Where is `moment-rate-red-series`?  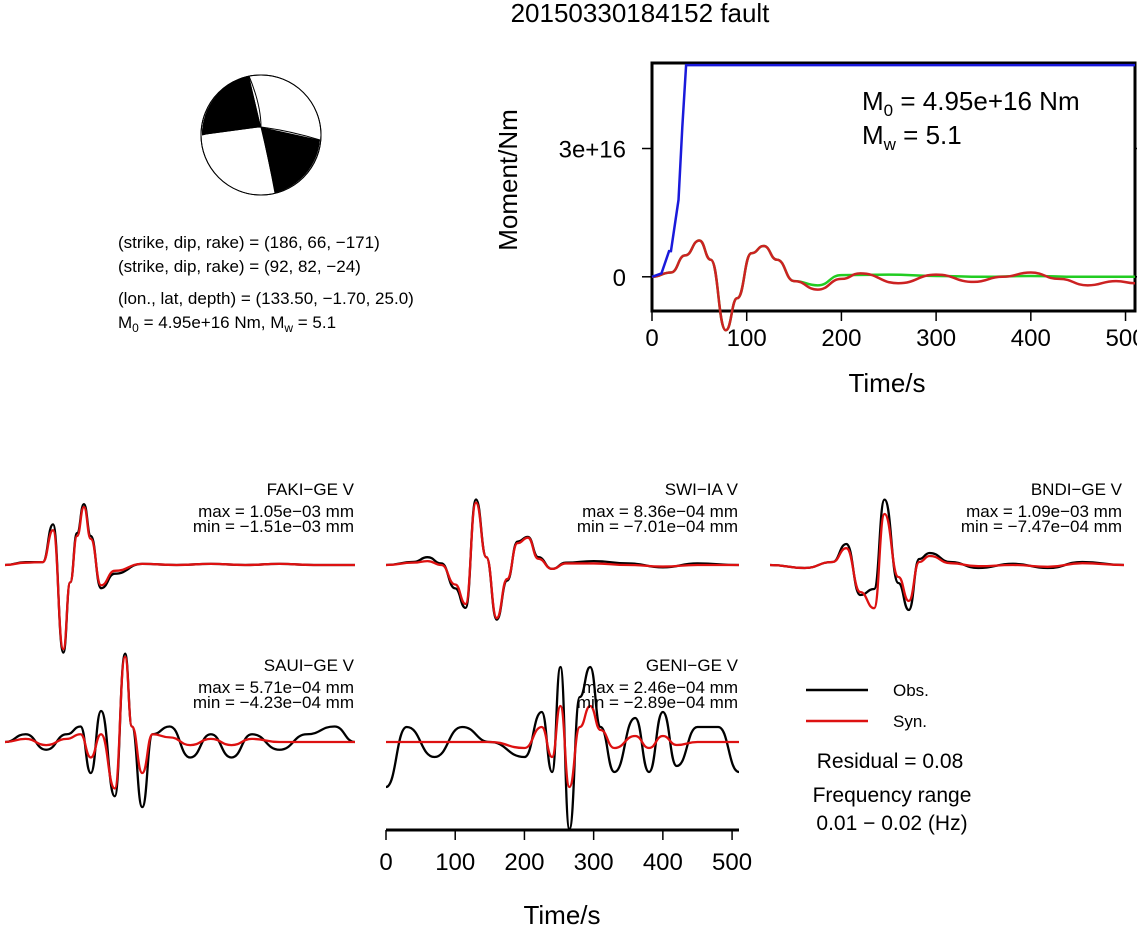 moment-rate-red-series is located at coordinates (893, 285).